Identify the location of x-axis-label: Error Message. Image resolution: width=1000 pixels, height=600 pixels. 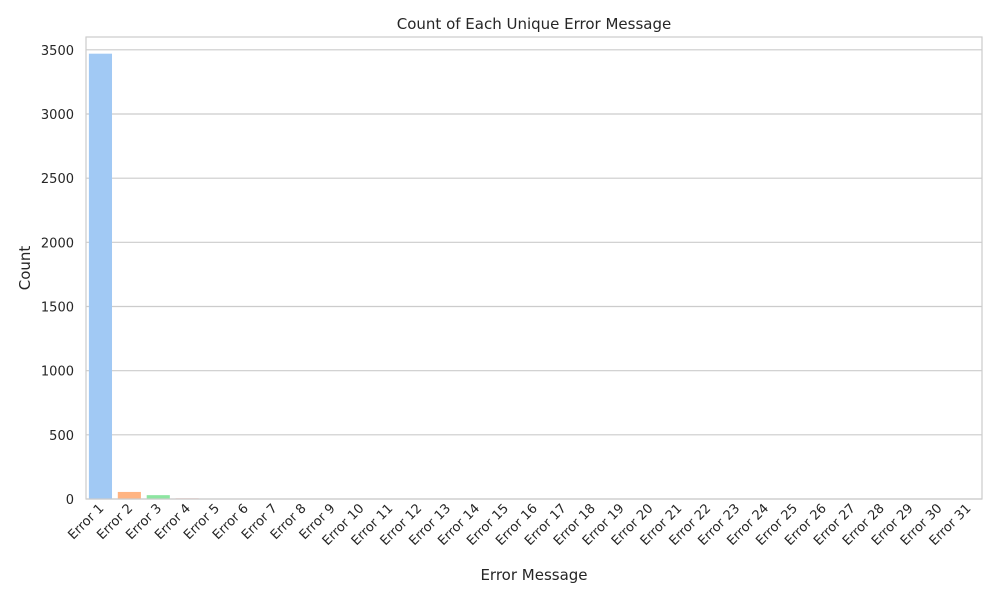
(533, 575).